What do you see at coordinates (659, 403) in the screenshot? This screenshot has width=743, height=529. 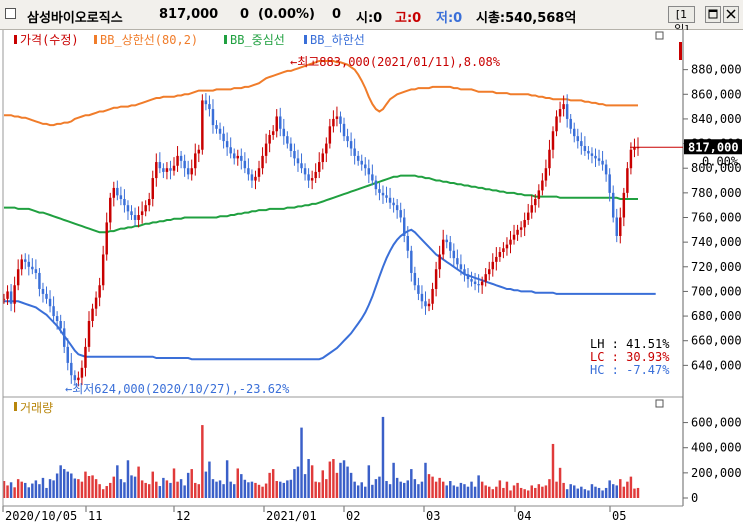 I see `volume-panel-collapse-icon` at bounding box center [659, 403].